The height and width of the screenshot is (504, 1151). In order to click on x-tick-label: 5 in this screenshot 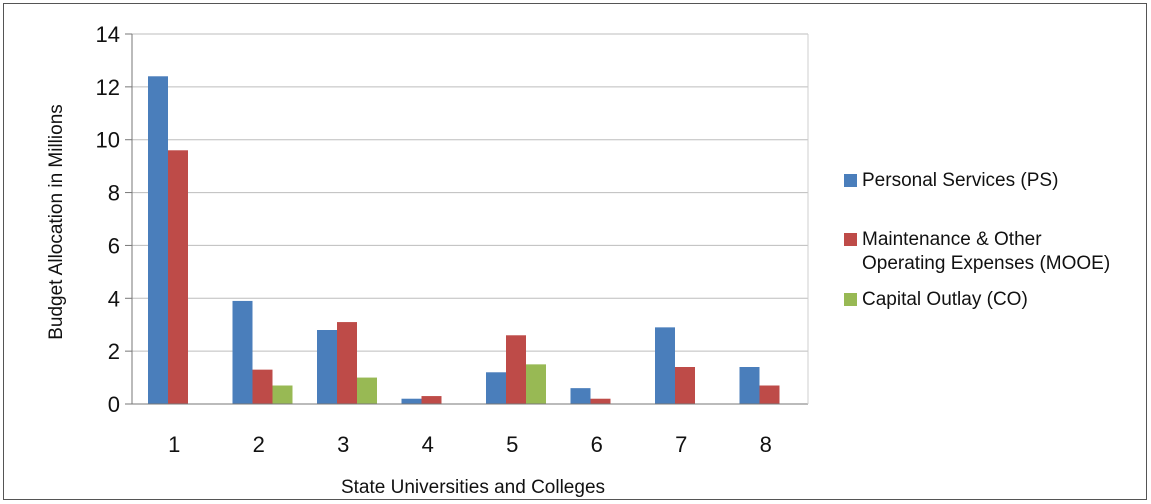, I will do `click(512, 444)`.